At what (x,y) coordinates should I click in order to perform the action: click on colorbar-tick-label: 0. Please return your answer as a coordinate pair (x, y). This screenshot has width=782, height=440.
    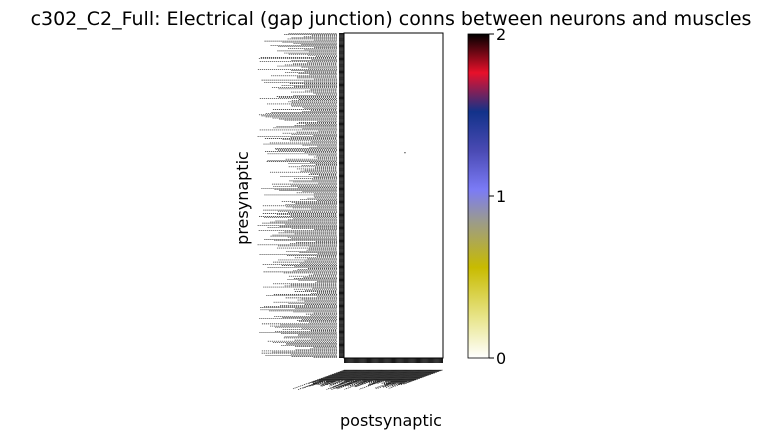
    Looking at the image, I should click on (501, 358).